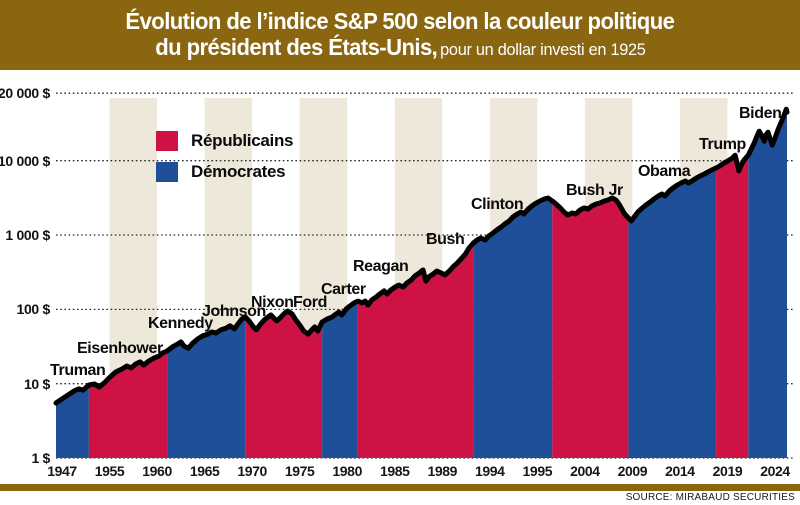  I want to click on president-label-kennedy: Kennedy, so click(180, 323).